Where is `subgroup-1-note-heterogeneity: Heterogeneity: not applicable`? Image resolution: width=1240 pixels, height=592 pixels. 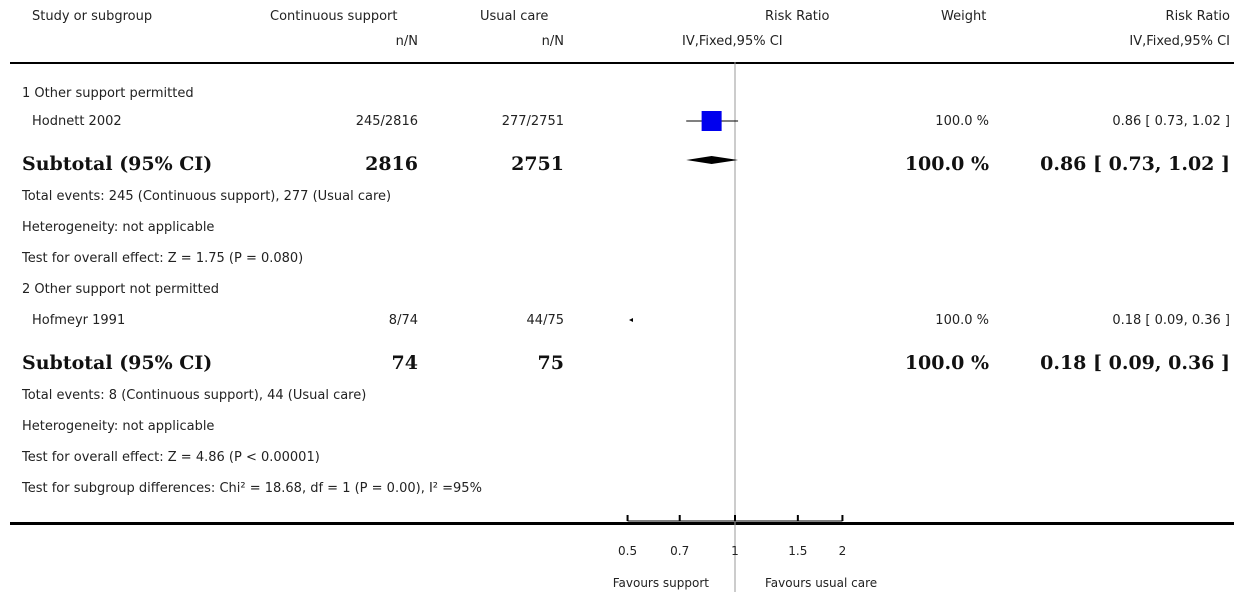 subgroup-1-note-heterogeneity: Heterogeneity: not applicable is located at coordinates (118, 227).